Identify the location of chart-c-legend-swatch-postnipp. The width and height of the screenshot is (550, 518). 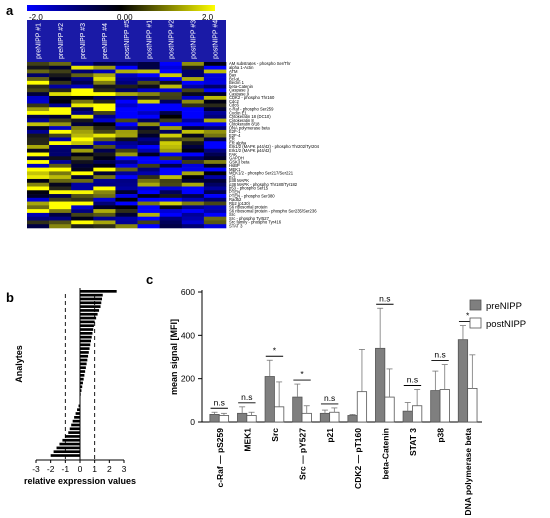
(475, 323).